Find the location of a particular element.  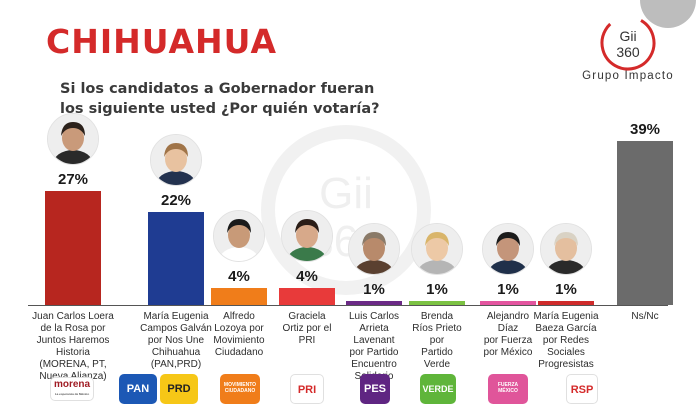

candidate-label-line: Partido is located at coordinates (437, 352).